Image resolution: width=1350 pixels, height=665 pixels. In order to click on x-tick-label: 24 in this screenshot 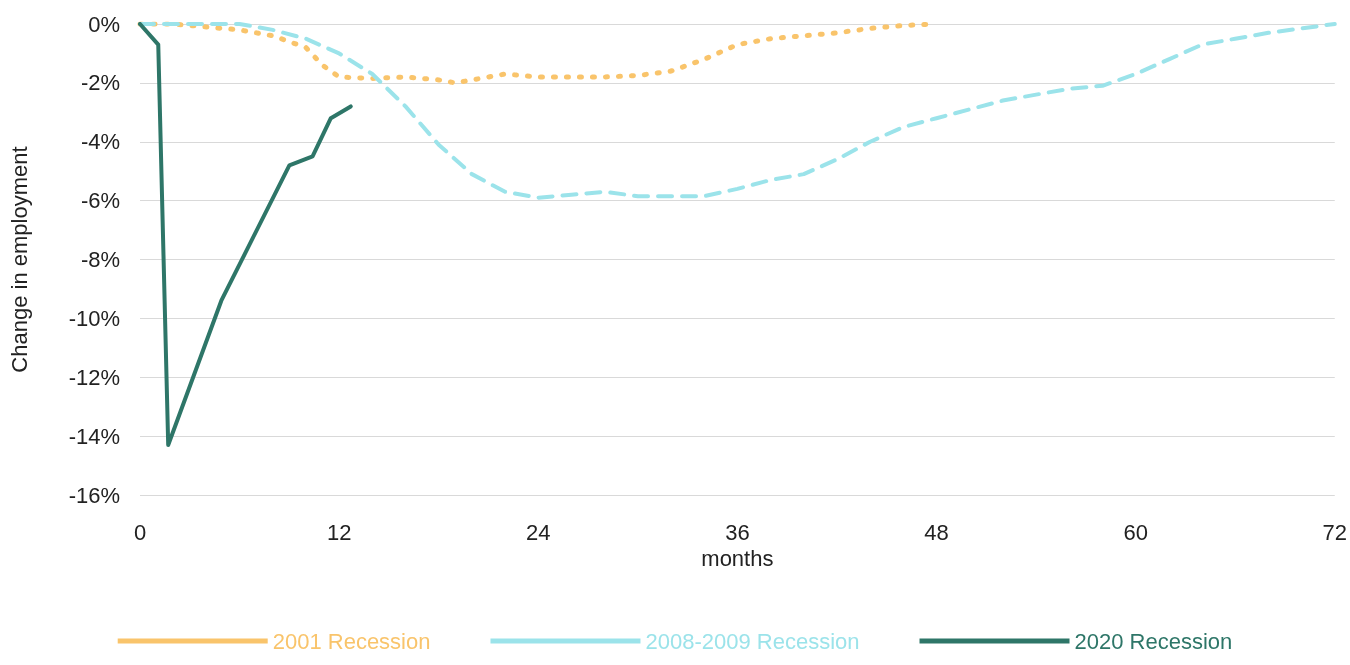, I will do `click(538, 532)`.